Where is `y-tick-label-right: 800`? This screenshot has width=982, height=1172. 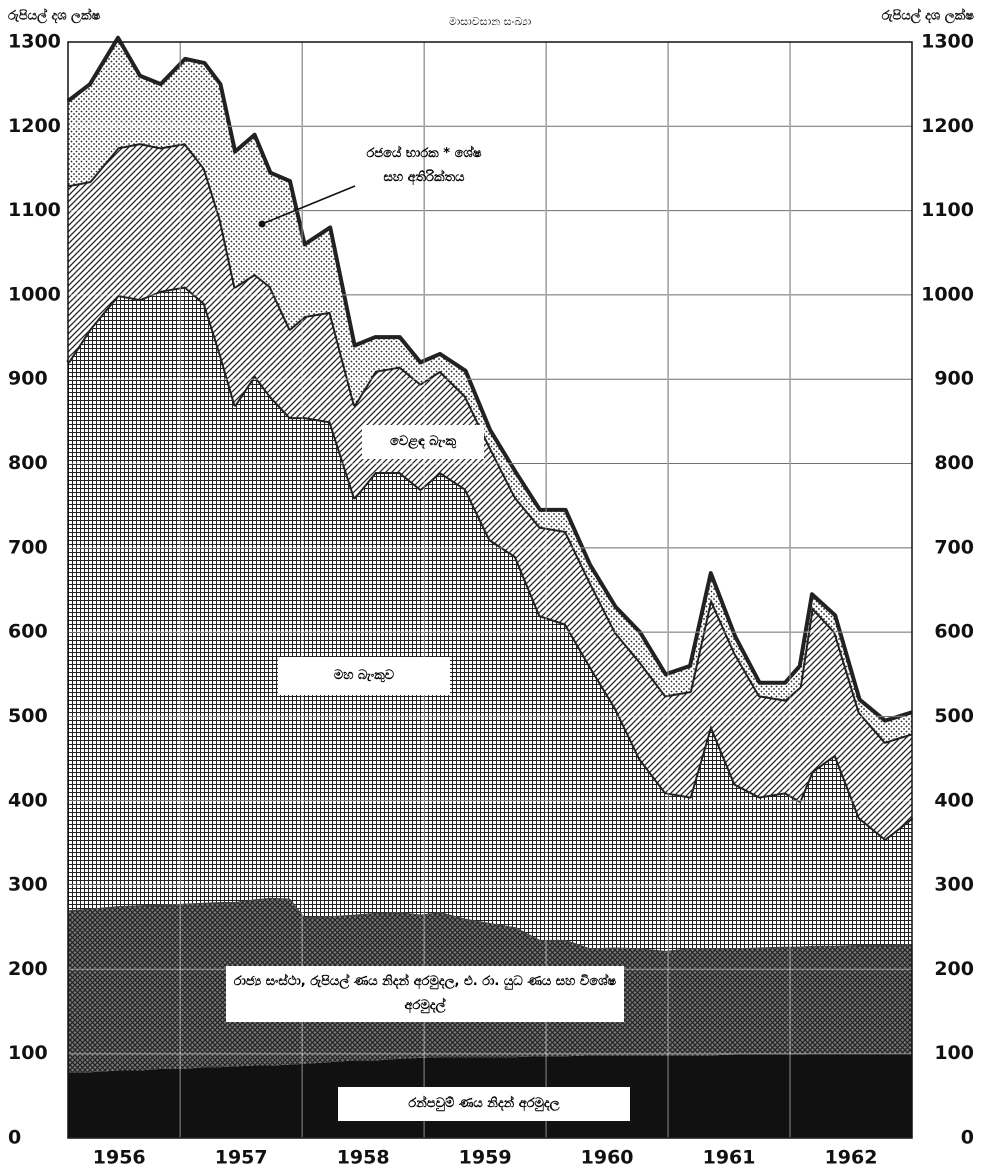 y-tick-label-right: 800 is located at coordinates (954, 463).